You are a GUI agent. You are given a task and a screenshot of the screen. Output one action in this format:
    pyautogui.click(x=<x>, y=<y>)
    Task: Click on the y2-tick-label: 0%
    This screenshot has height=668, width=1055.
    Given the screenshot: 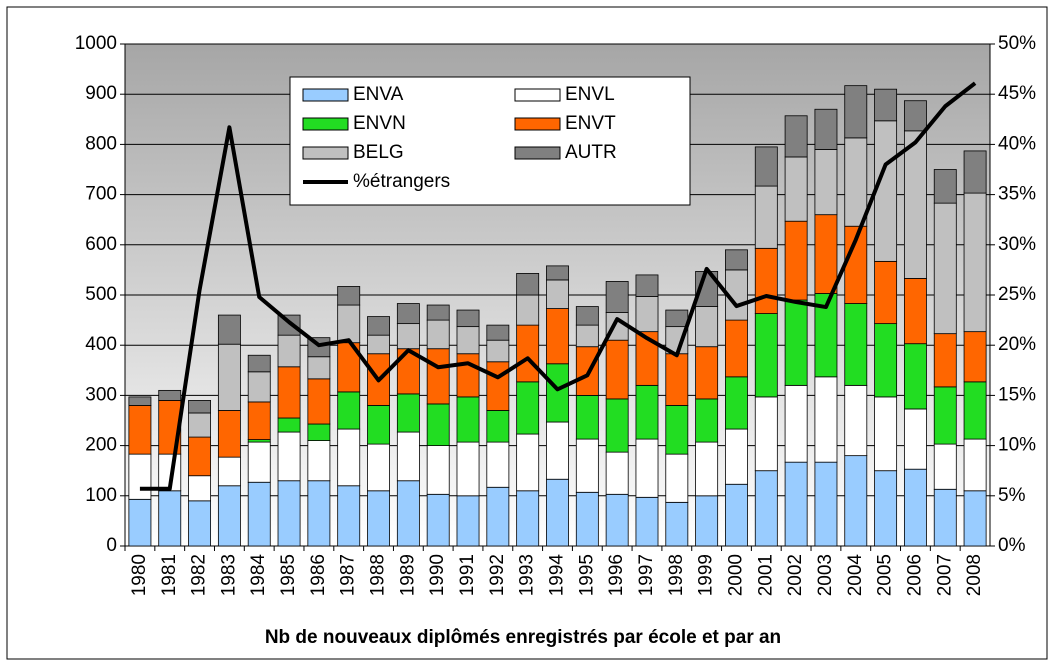 What is the action you would take?
    pyautogui.click(x=1012, y=545)
    